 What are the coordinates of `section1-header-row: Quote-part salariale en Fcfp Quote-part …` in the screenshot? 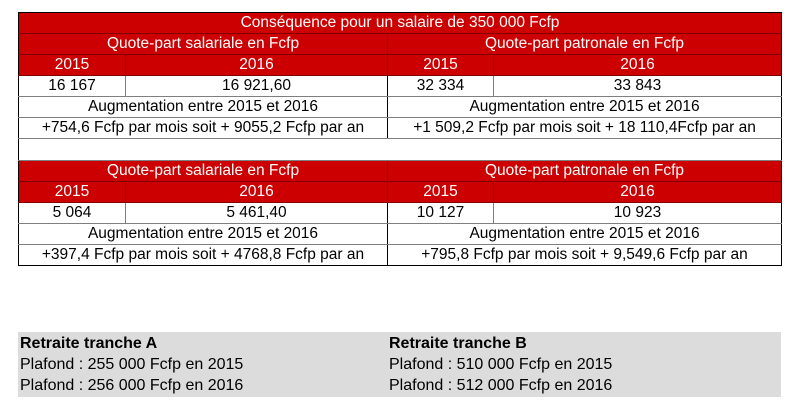 It's located at (400, 44).